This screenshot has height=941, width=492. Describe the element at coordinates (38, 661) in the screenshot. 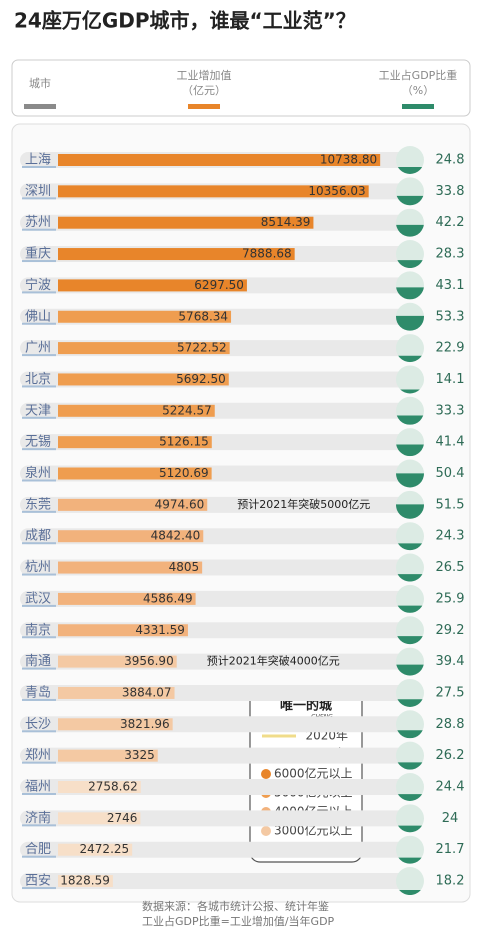

I see `city-label: 南通` at that location.